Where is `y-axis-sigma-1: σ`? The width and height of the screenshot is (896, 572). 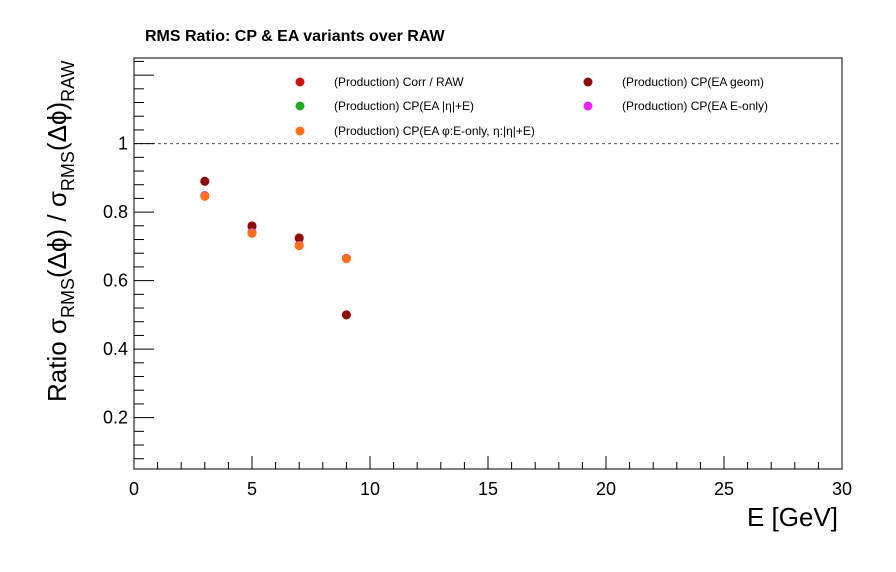
y-axis-sigma-1: σ is located at coordinates (57, 326).